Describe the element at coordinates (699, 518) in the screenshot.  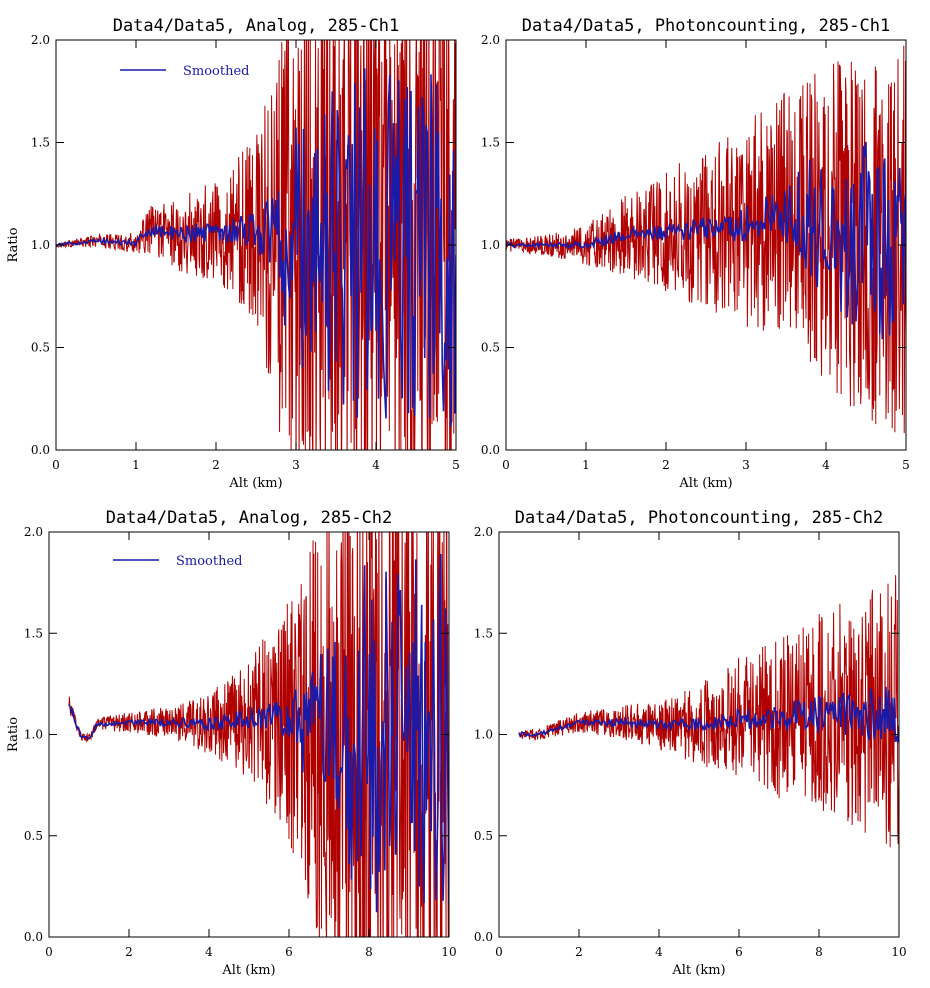
I see `panel-title: Data4/Data5, Photoncounting, 285-Ch2` at that location.